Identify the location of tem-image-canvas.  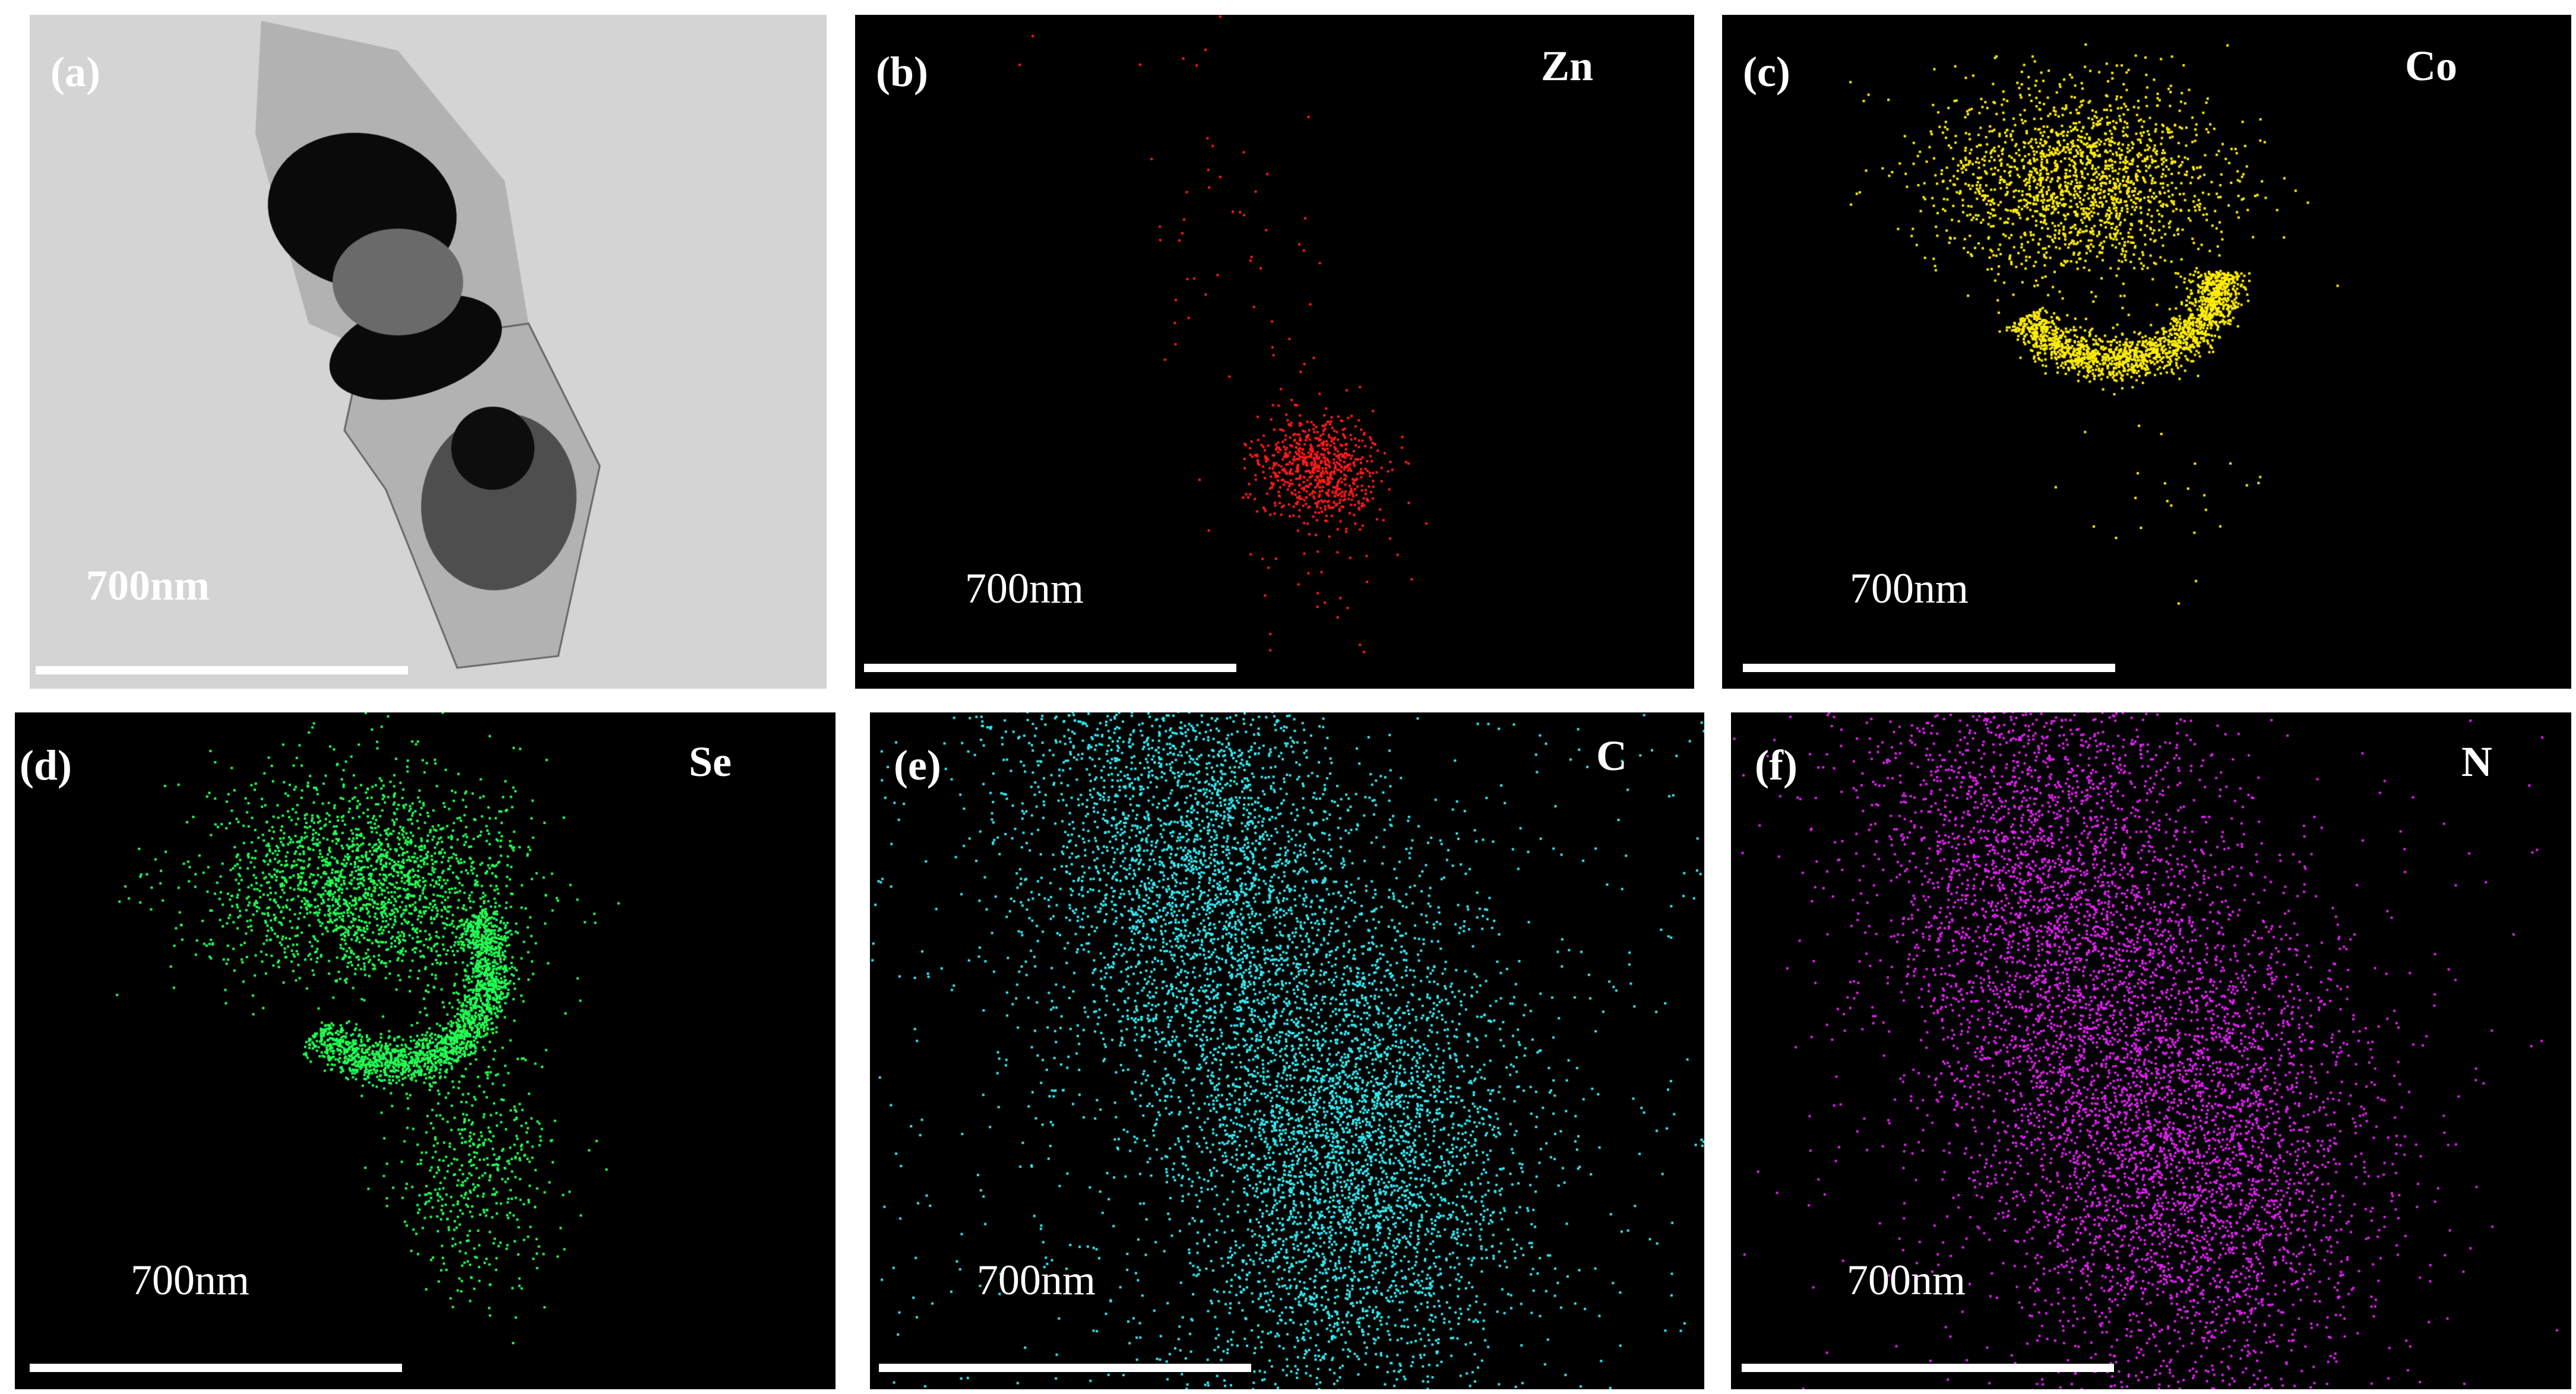
(428, 352).